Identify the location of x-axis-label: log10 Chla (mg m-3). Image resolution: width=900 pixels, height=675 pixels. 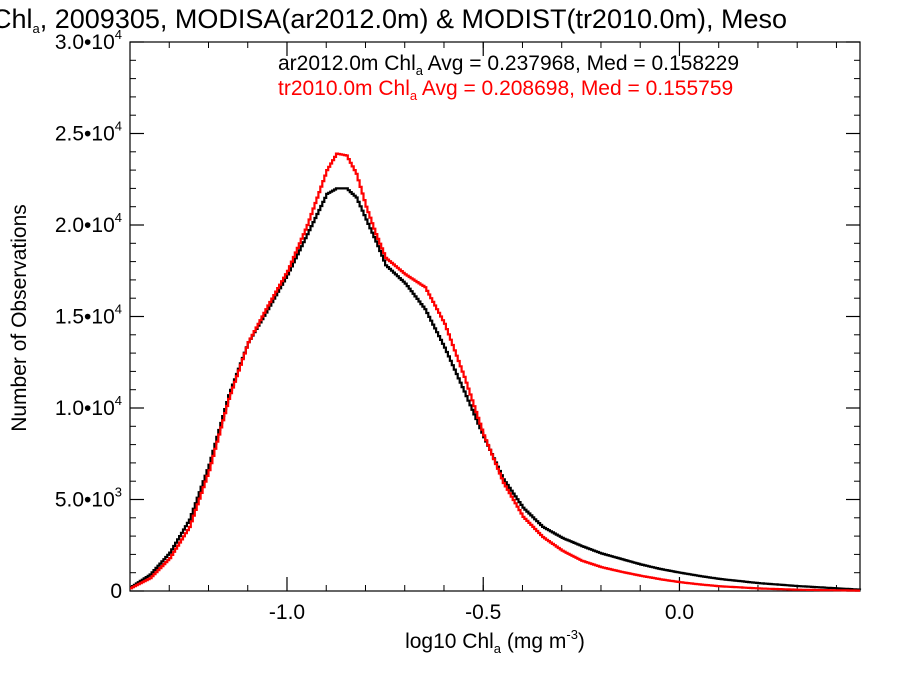
(495, 641).